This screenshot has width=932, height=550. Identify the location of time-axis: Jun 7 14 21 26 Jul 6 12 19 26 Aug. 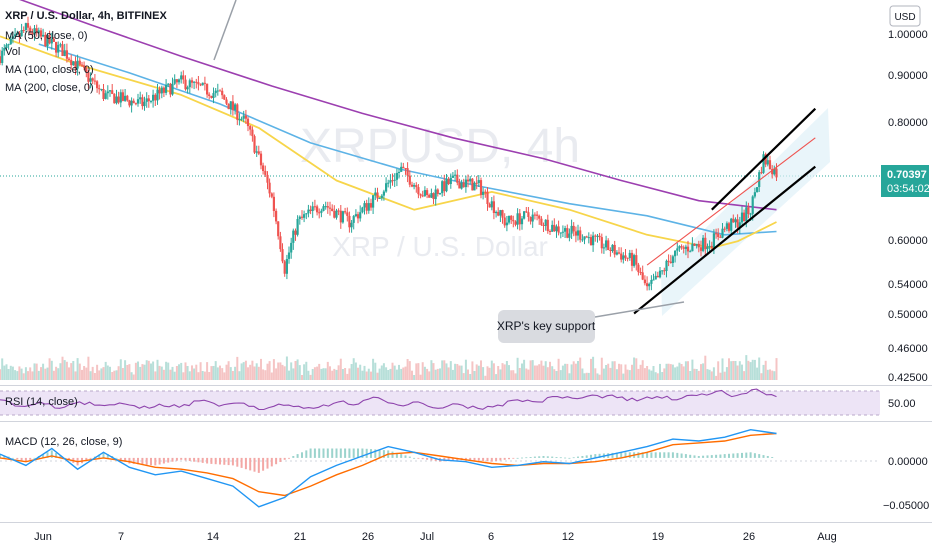
(435, 537).